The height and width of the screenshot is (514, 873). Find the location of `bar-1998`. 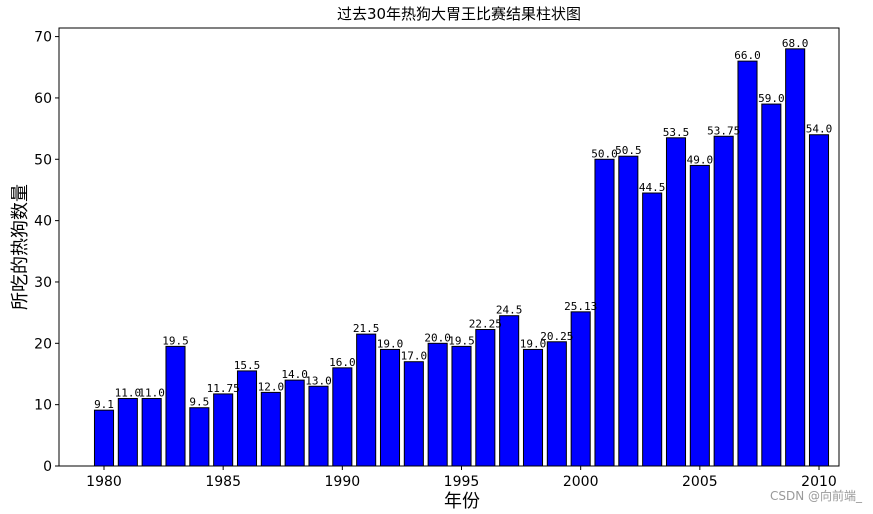

bar-1998 is located at coordinates (533, 407).